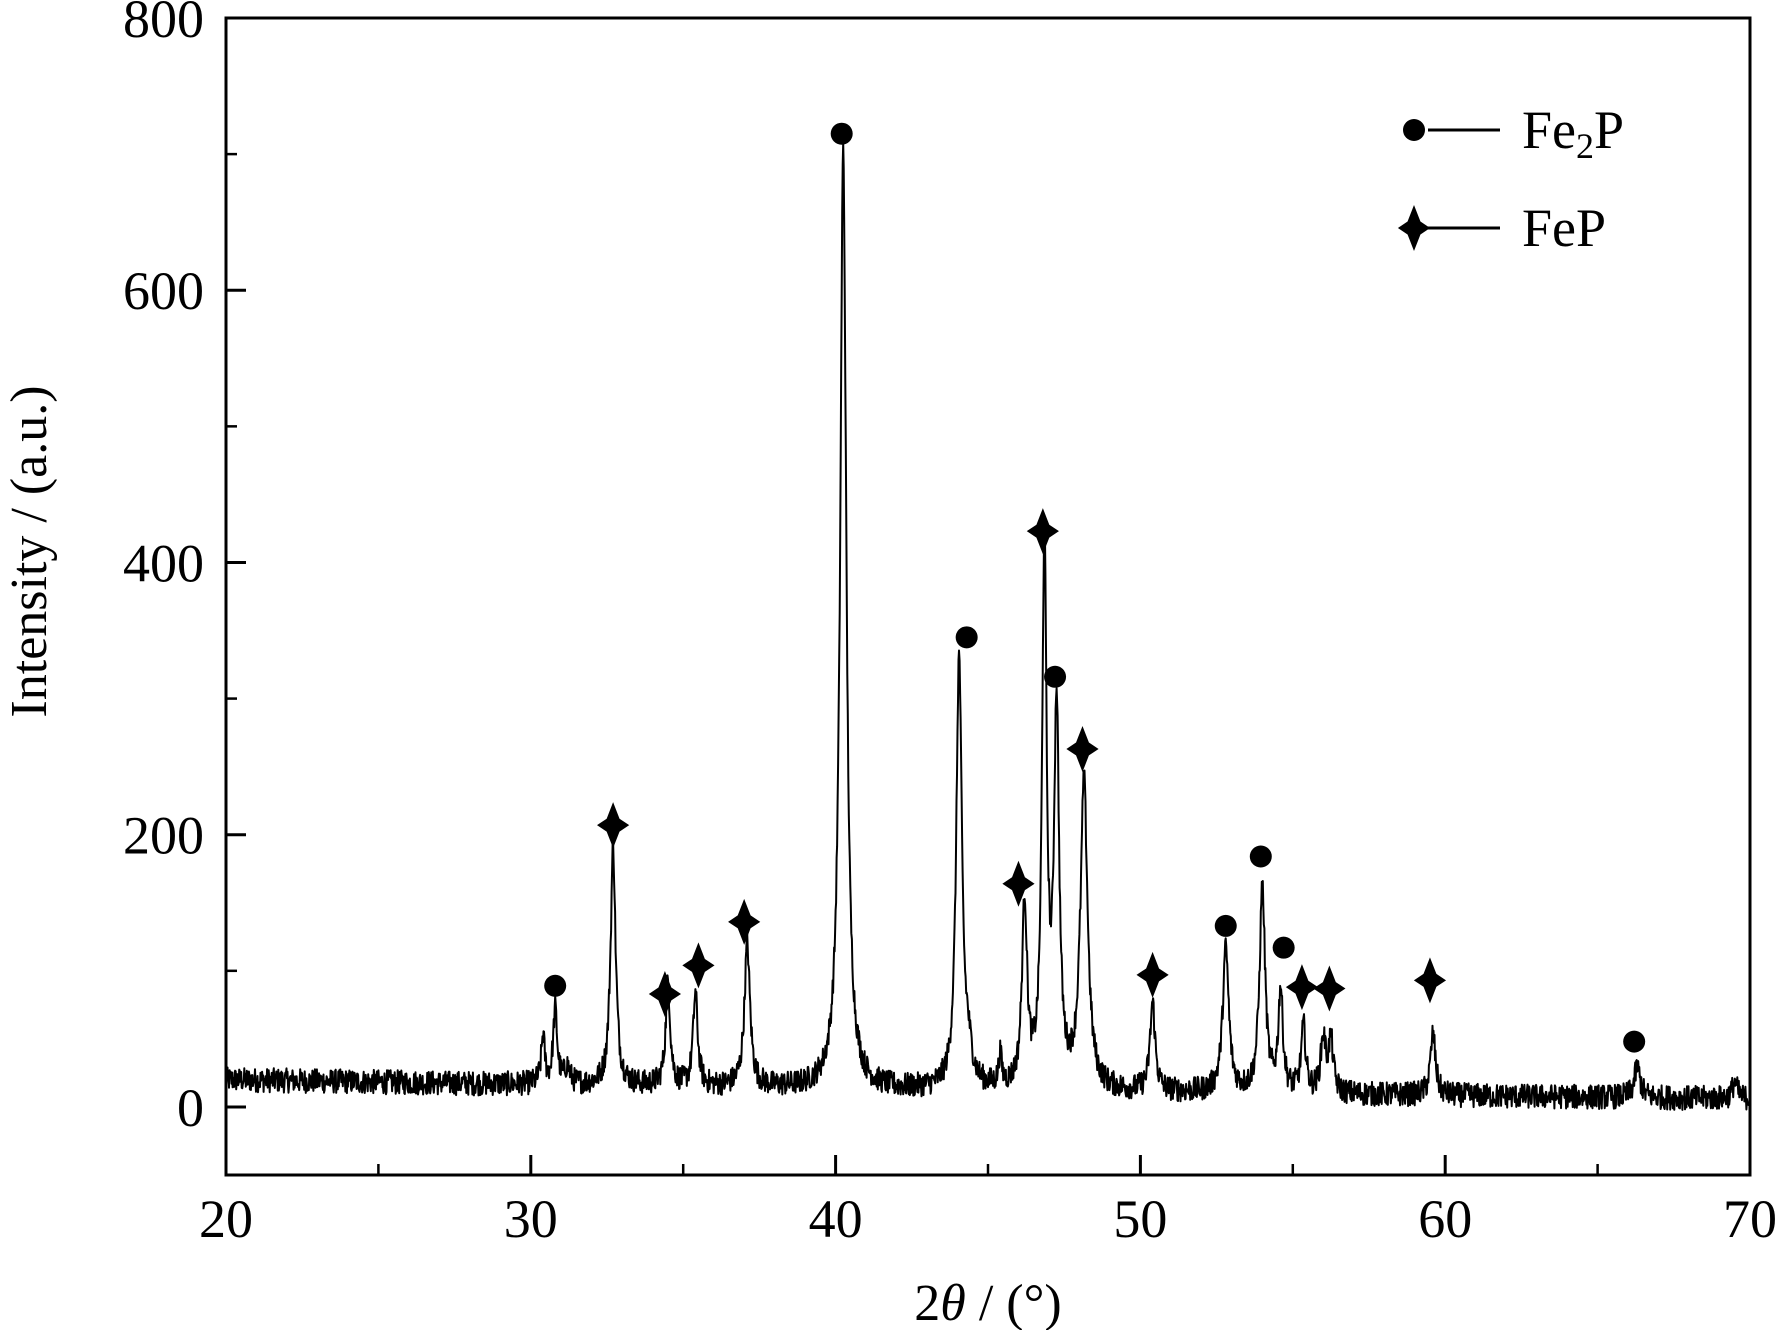 This screenshot has width=1787, height=1330. I want to click on legend-label: FeP, so click(1564, 228).